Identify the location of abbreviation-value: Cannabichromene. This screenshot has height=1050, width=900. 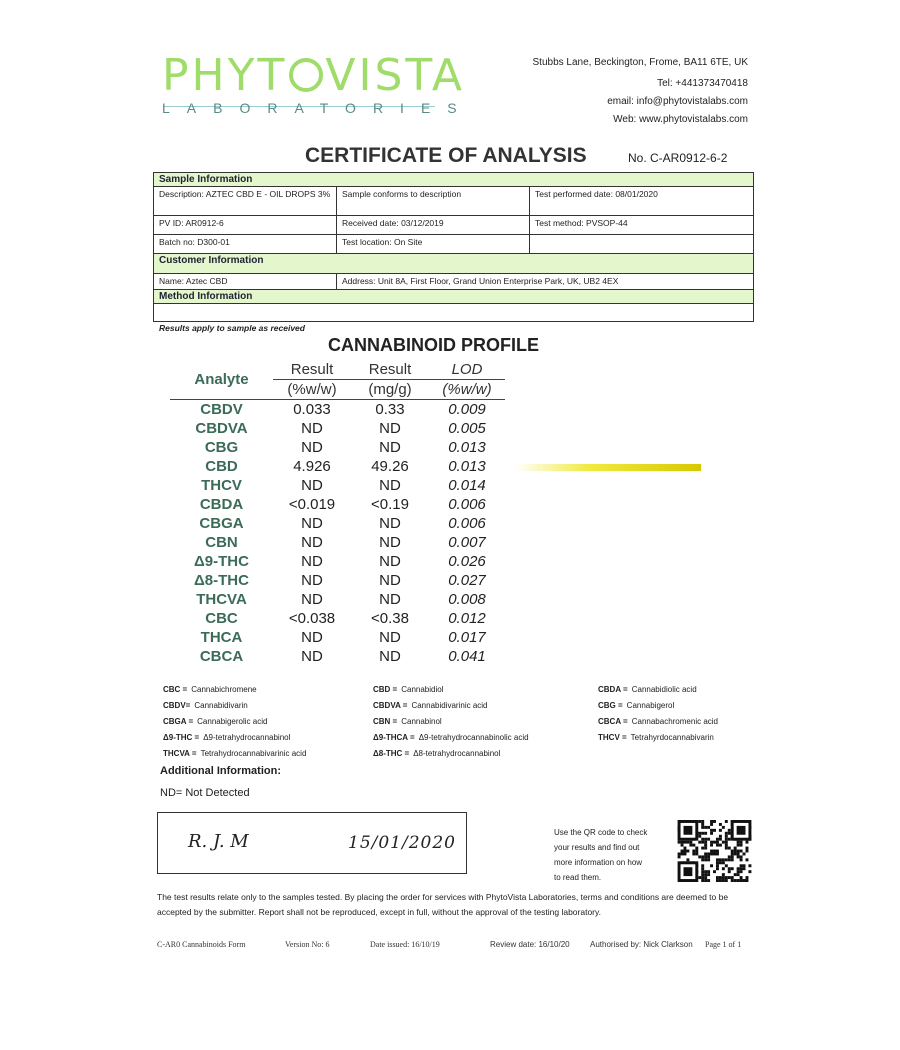
(224, 689).